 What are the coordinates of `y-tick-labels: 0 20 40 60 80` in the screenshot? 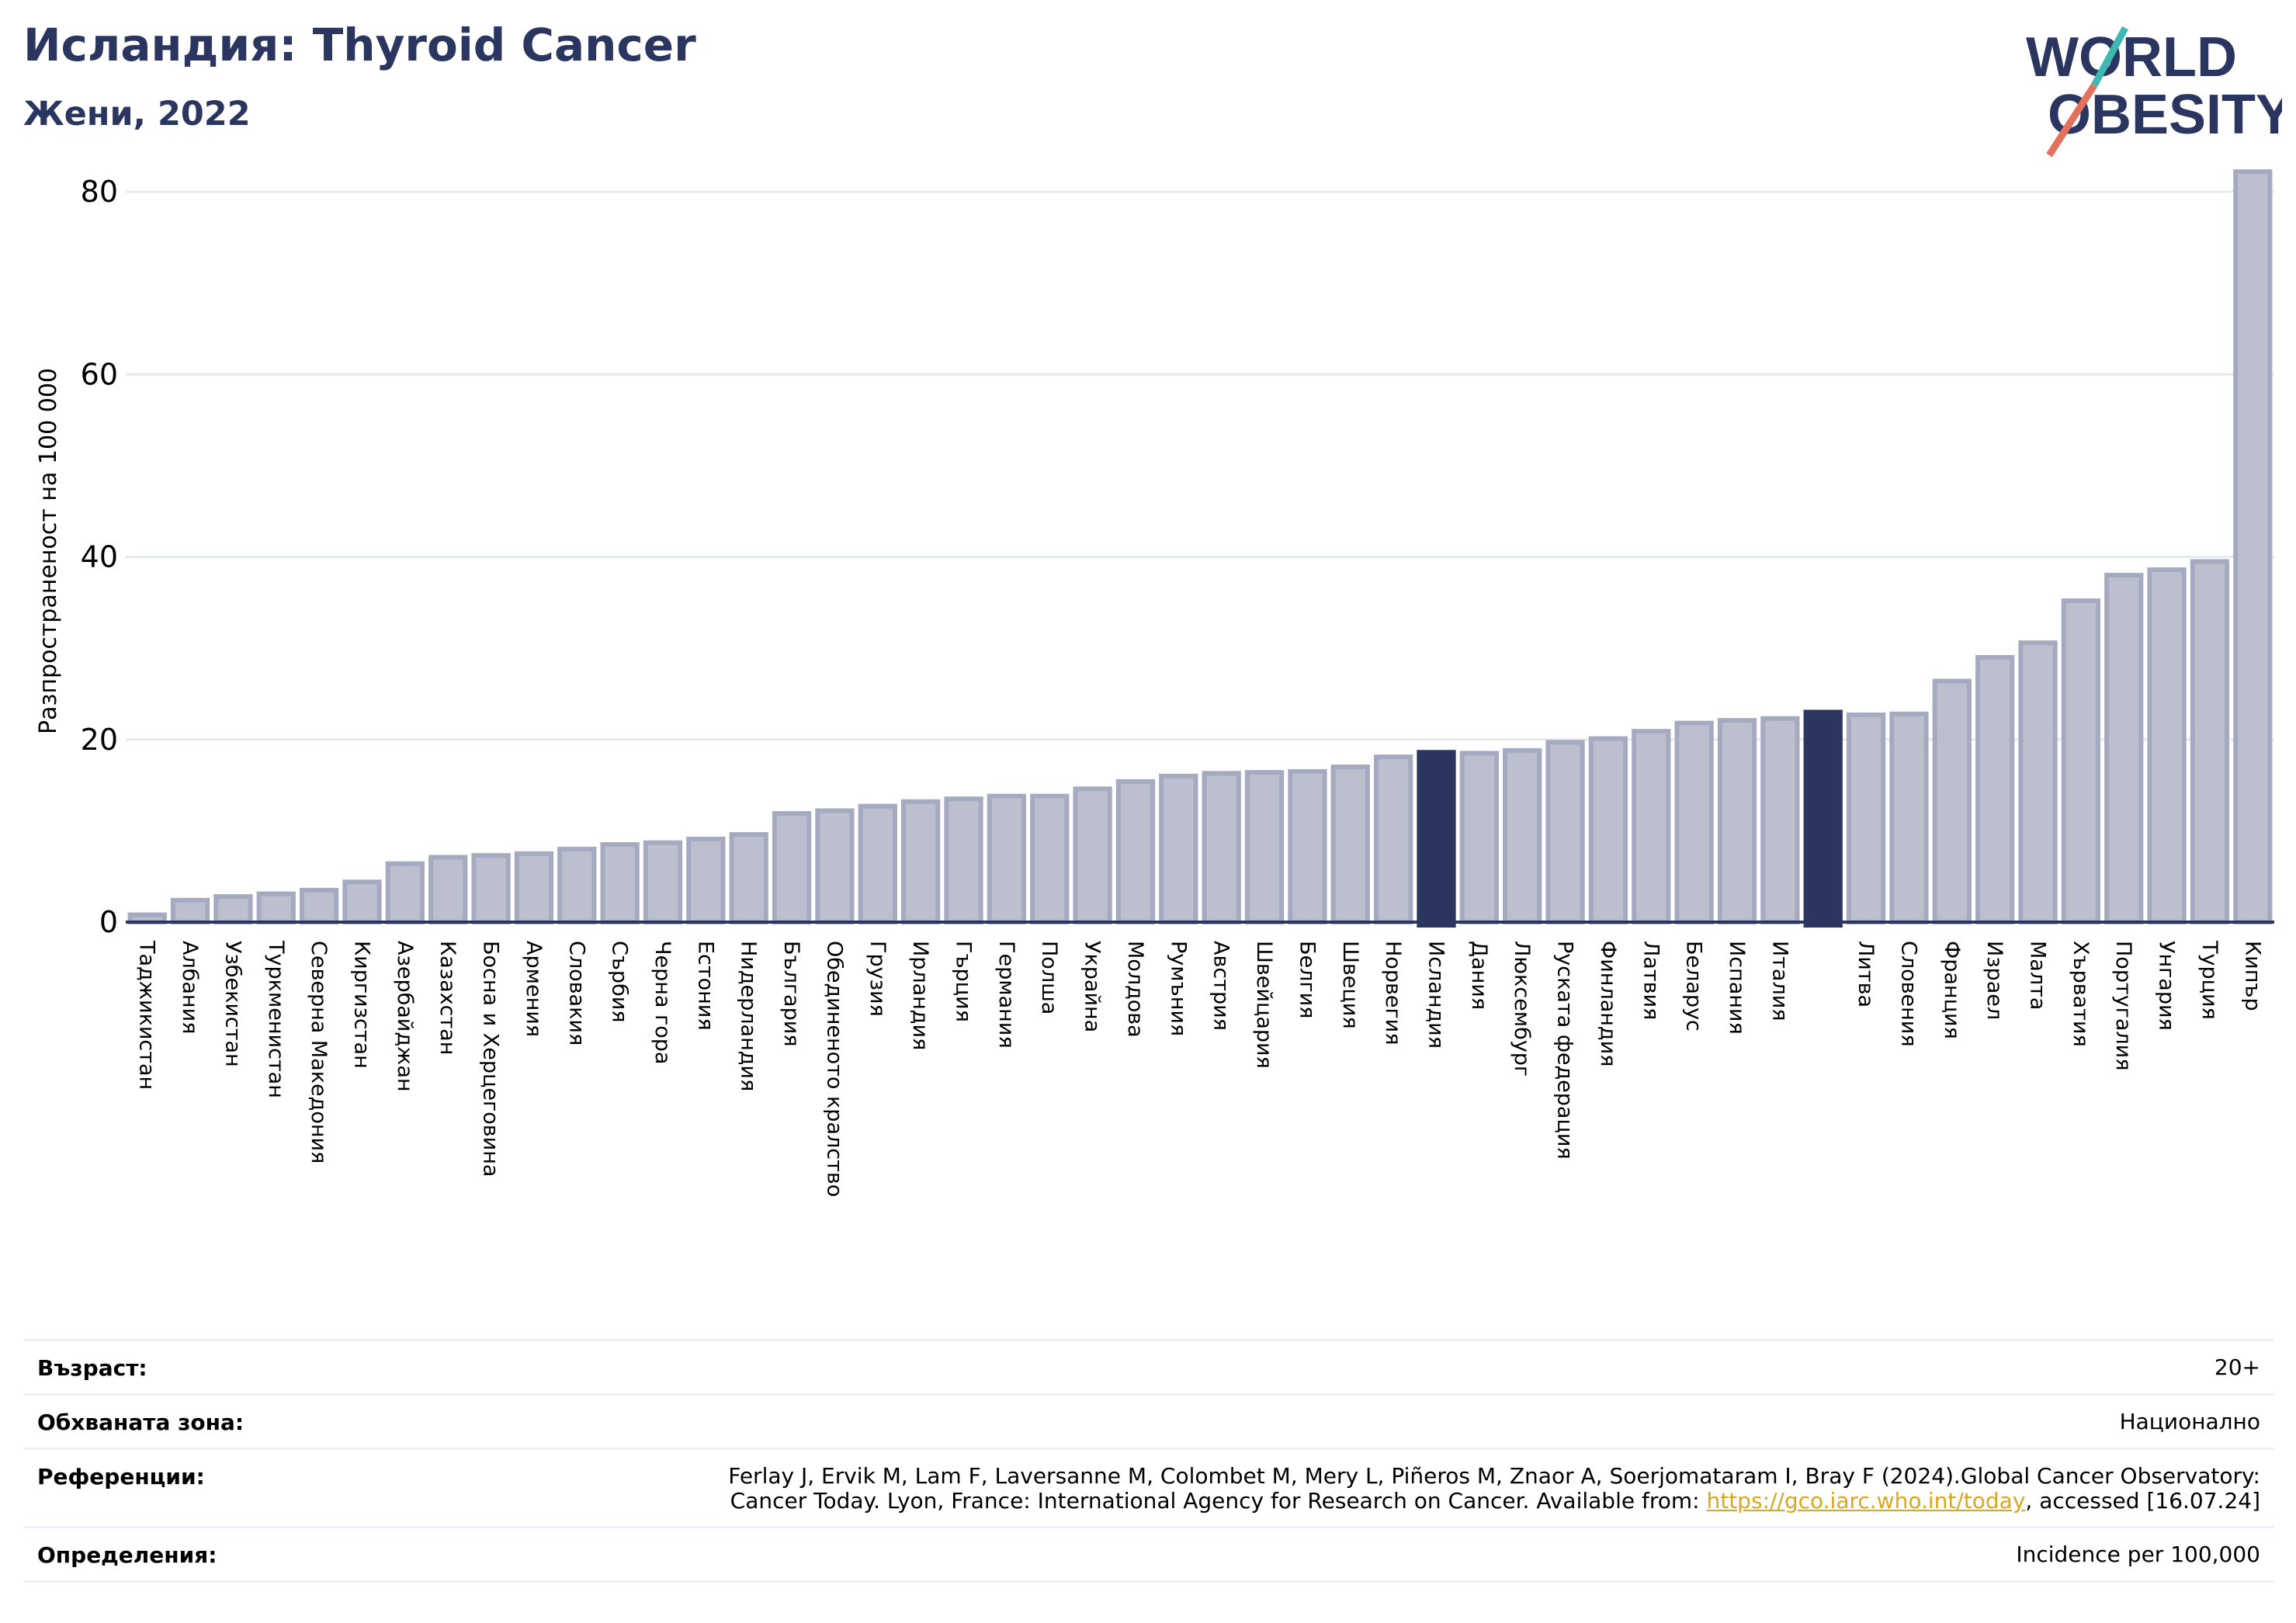 It's located at (99, 557).